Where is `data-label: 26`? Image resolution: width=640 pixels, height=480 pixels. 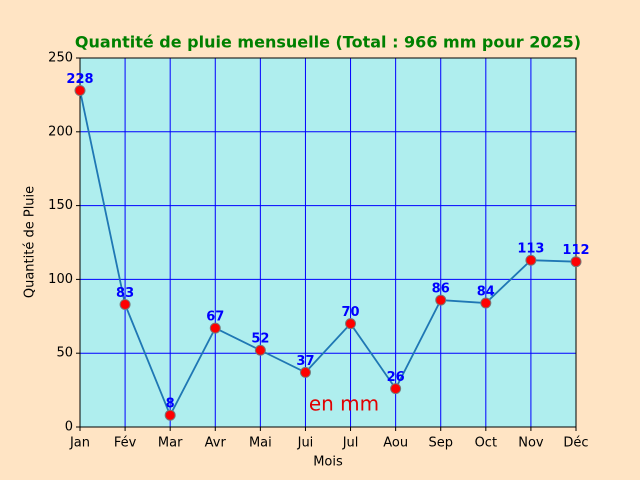
data-label: 26 is located at coordinates (396, 377).